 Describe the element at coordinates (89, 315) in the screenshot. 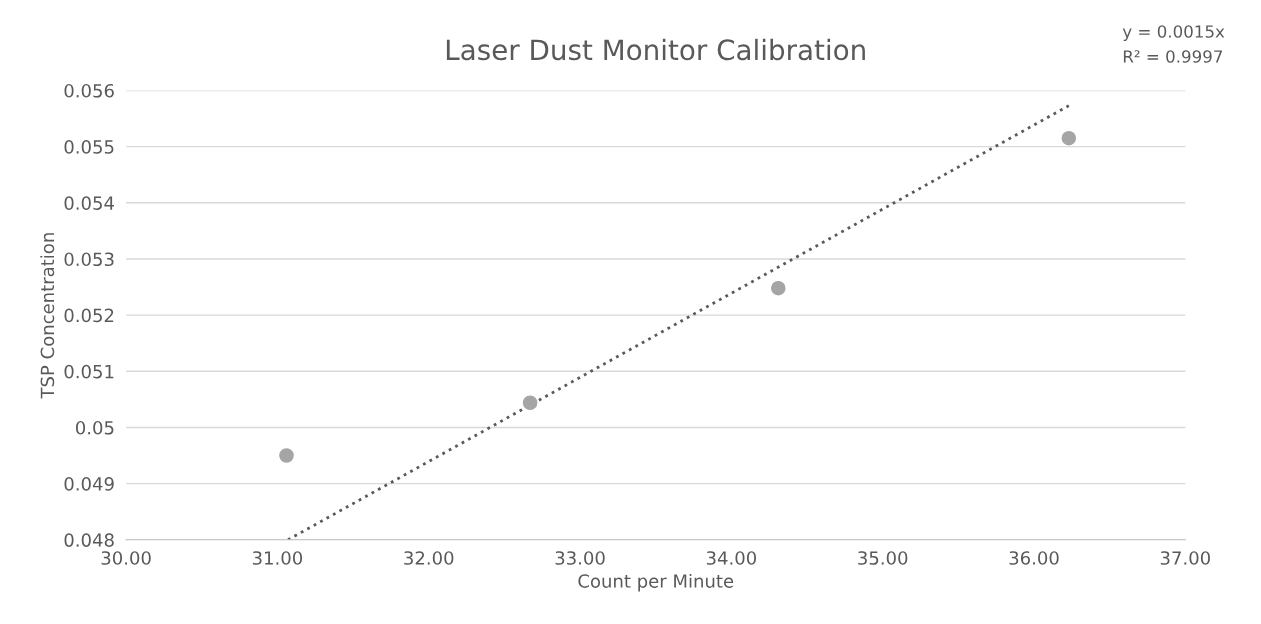

I see `y-tick-label: 0.052` at that location.